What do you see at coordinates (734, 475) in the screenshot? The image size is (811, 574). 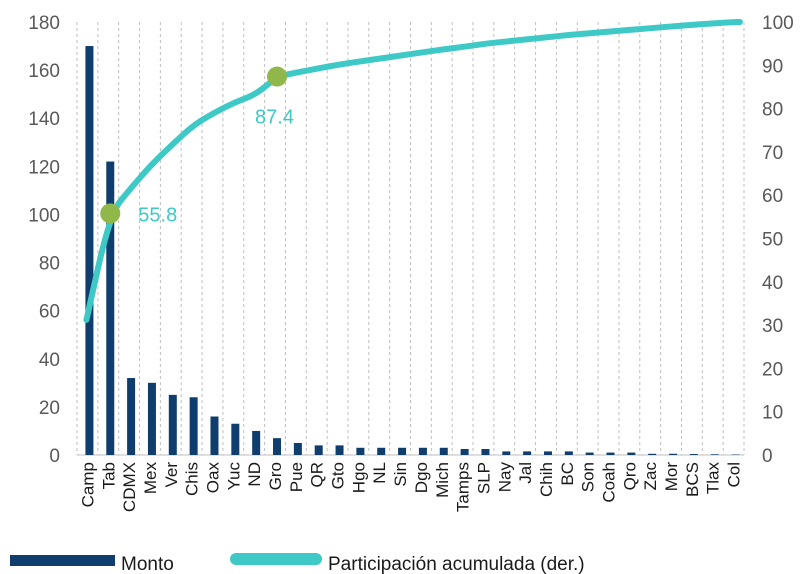 I see `x-tick-label: Col` at bounding box center [734, 475].